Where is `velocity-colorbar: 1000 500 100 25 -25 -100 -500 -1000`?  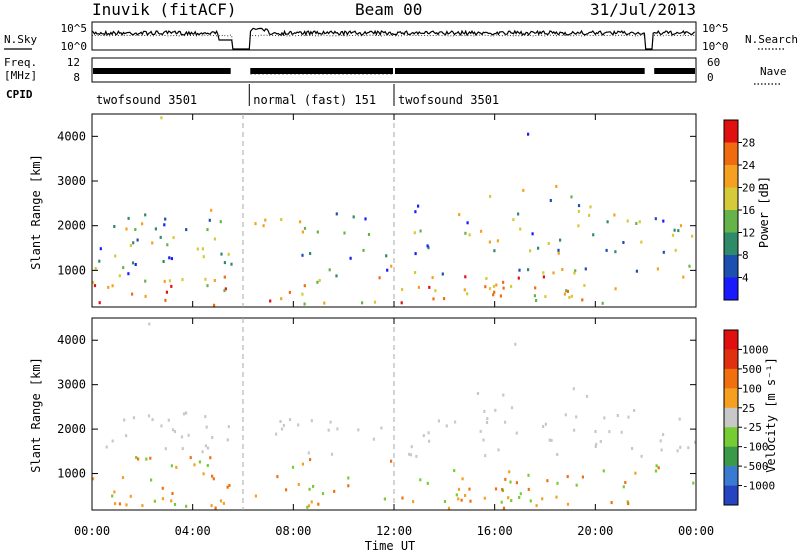
velocity-colorbar: 1000 500 100 25 -25 -100 -500 -1000 is located at coordinates (749, 417).